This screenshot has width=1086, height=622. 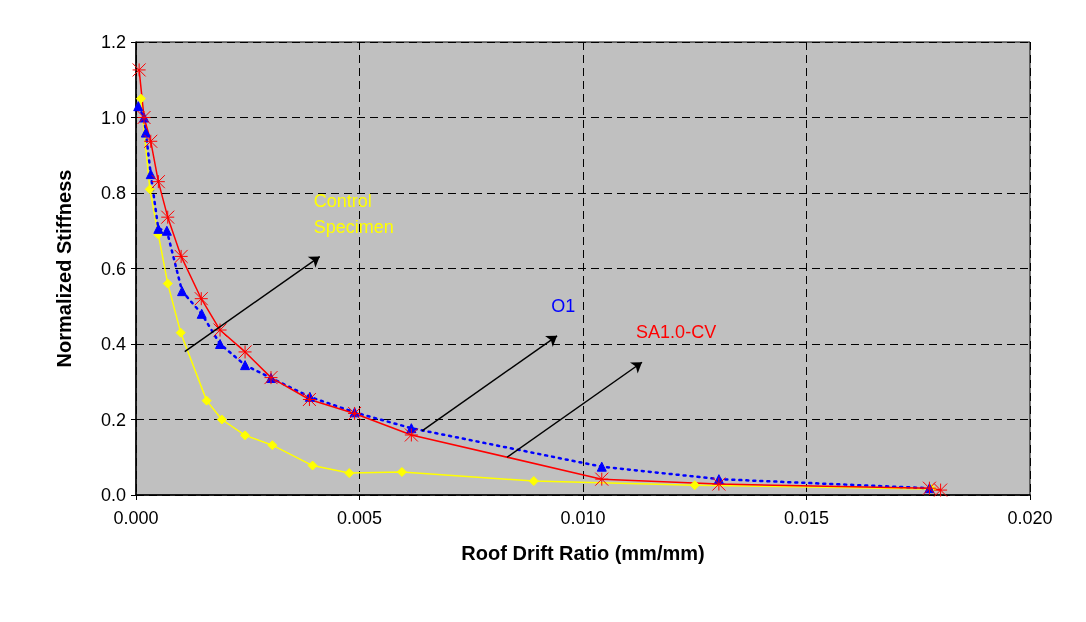 What do you see at coordinates (353, 213) in the screenshot?
I see `annotation: Control Specimen` at bounding box center [353, 213].